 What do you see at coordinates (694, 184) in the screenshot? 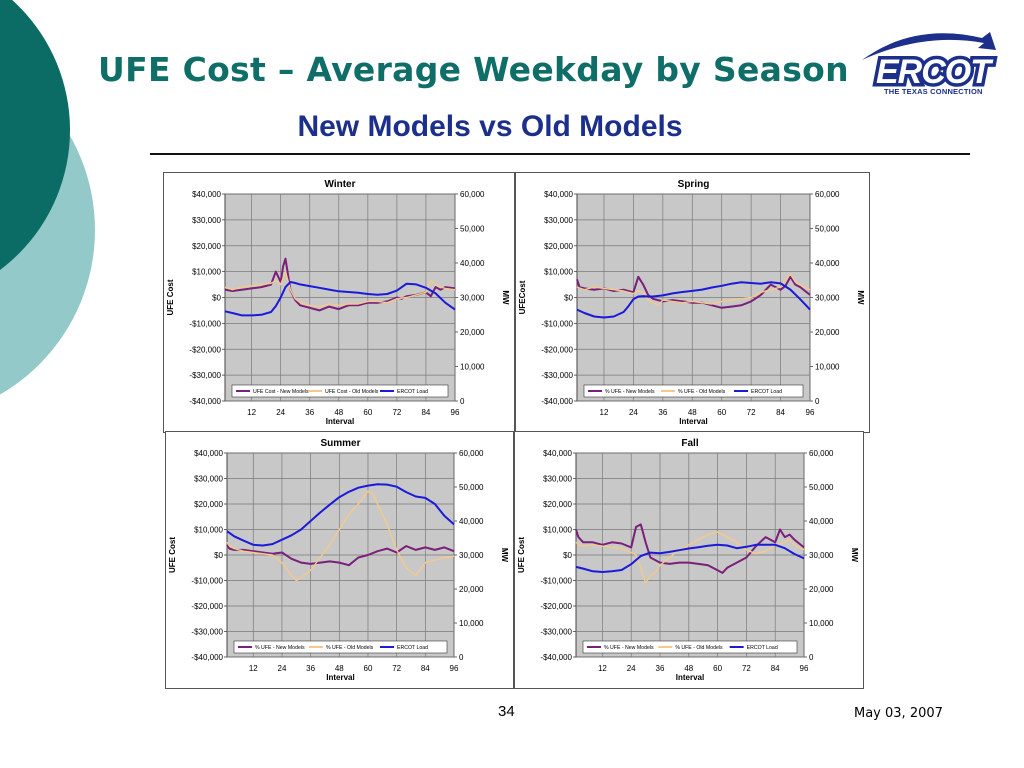
I see `chart-title: Spring` at bounding box center [694, 184].